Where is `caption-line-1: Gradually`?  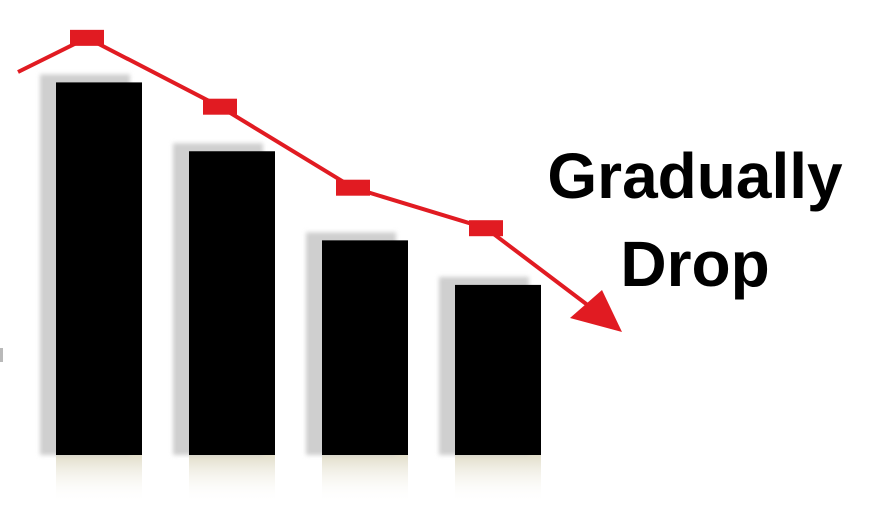 caption-line-1: Gradually is located at coordinates (695, 176).